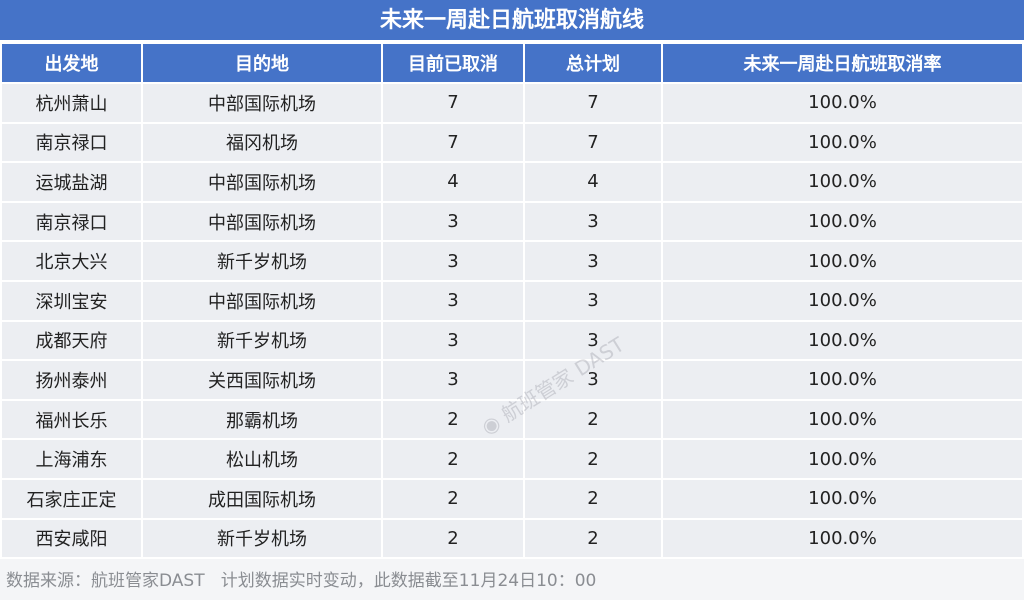 This screenshot has height=600, width=1024. What do you see at coordinates (512, 21) in the screenshot?
I see `table-title: 未来一周赴日航班取消航线` at bounding box center [512, 21].